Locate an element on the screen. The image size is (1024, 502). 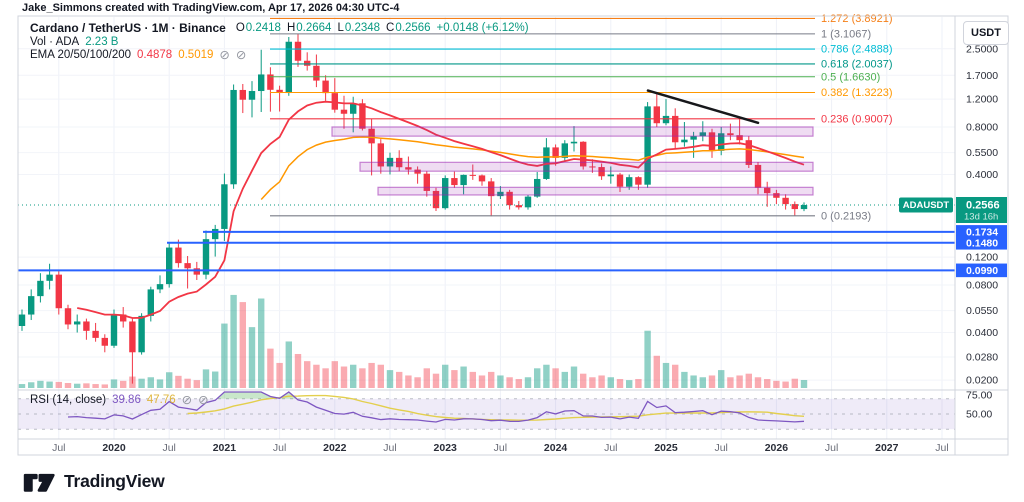
price-tick-label: 2.5000 is located at coordinates (982, 49).